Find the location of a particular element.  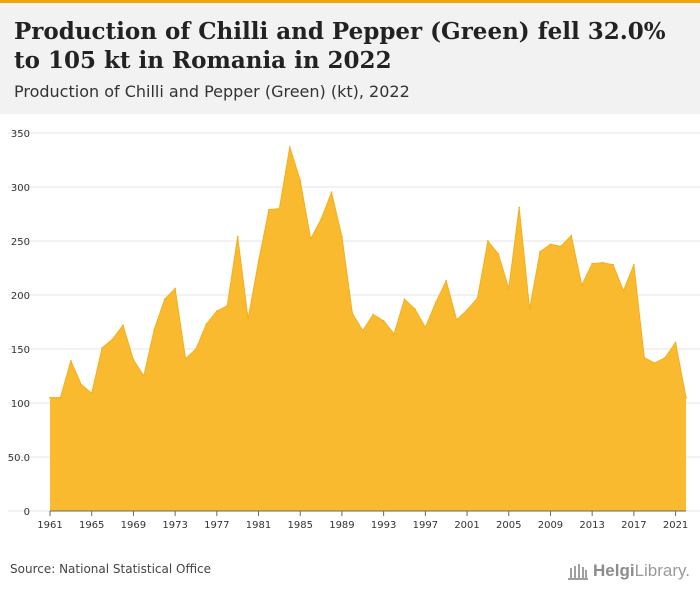

x-tick-label: 2005 is located at coordinates (508, 525).